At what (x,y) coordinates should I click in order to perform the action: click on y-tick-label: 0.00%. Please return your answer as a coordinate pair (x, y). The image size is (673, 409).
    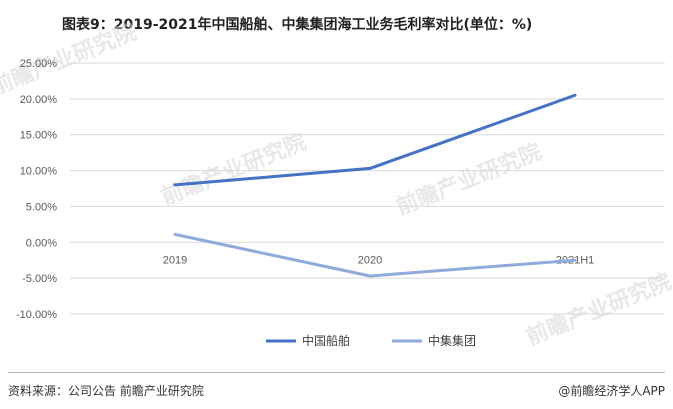
    Looking at the image, I should click on (41, 243).